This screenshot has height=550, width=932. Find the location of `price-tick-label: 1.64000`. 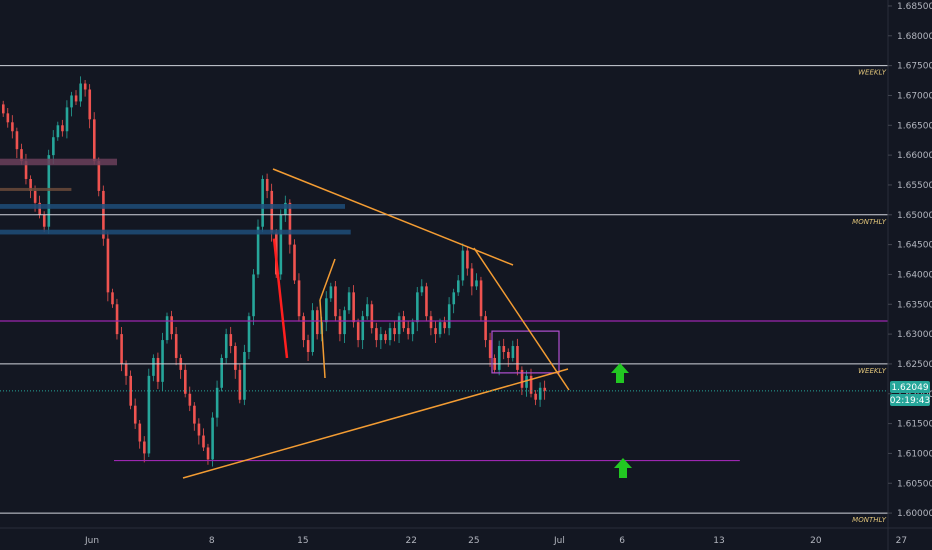

price-tick-label: 1.64000 is located at coordinates (914, 275).